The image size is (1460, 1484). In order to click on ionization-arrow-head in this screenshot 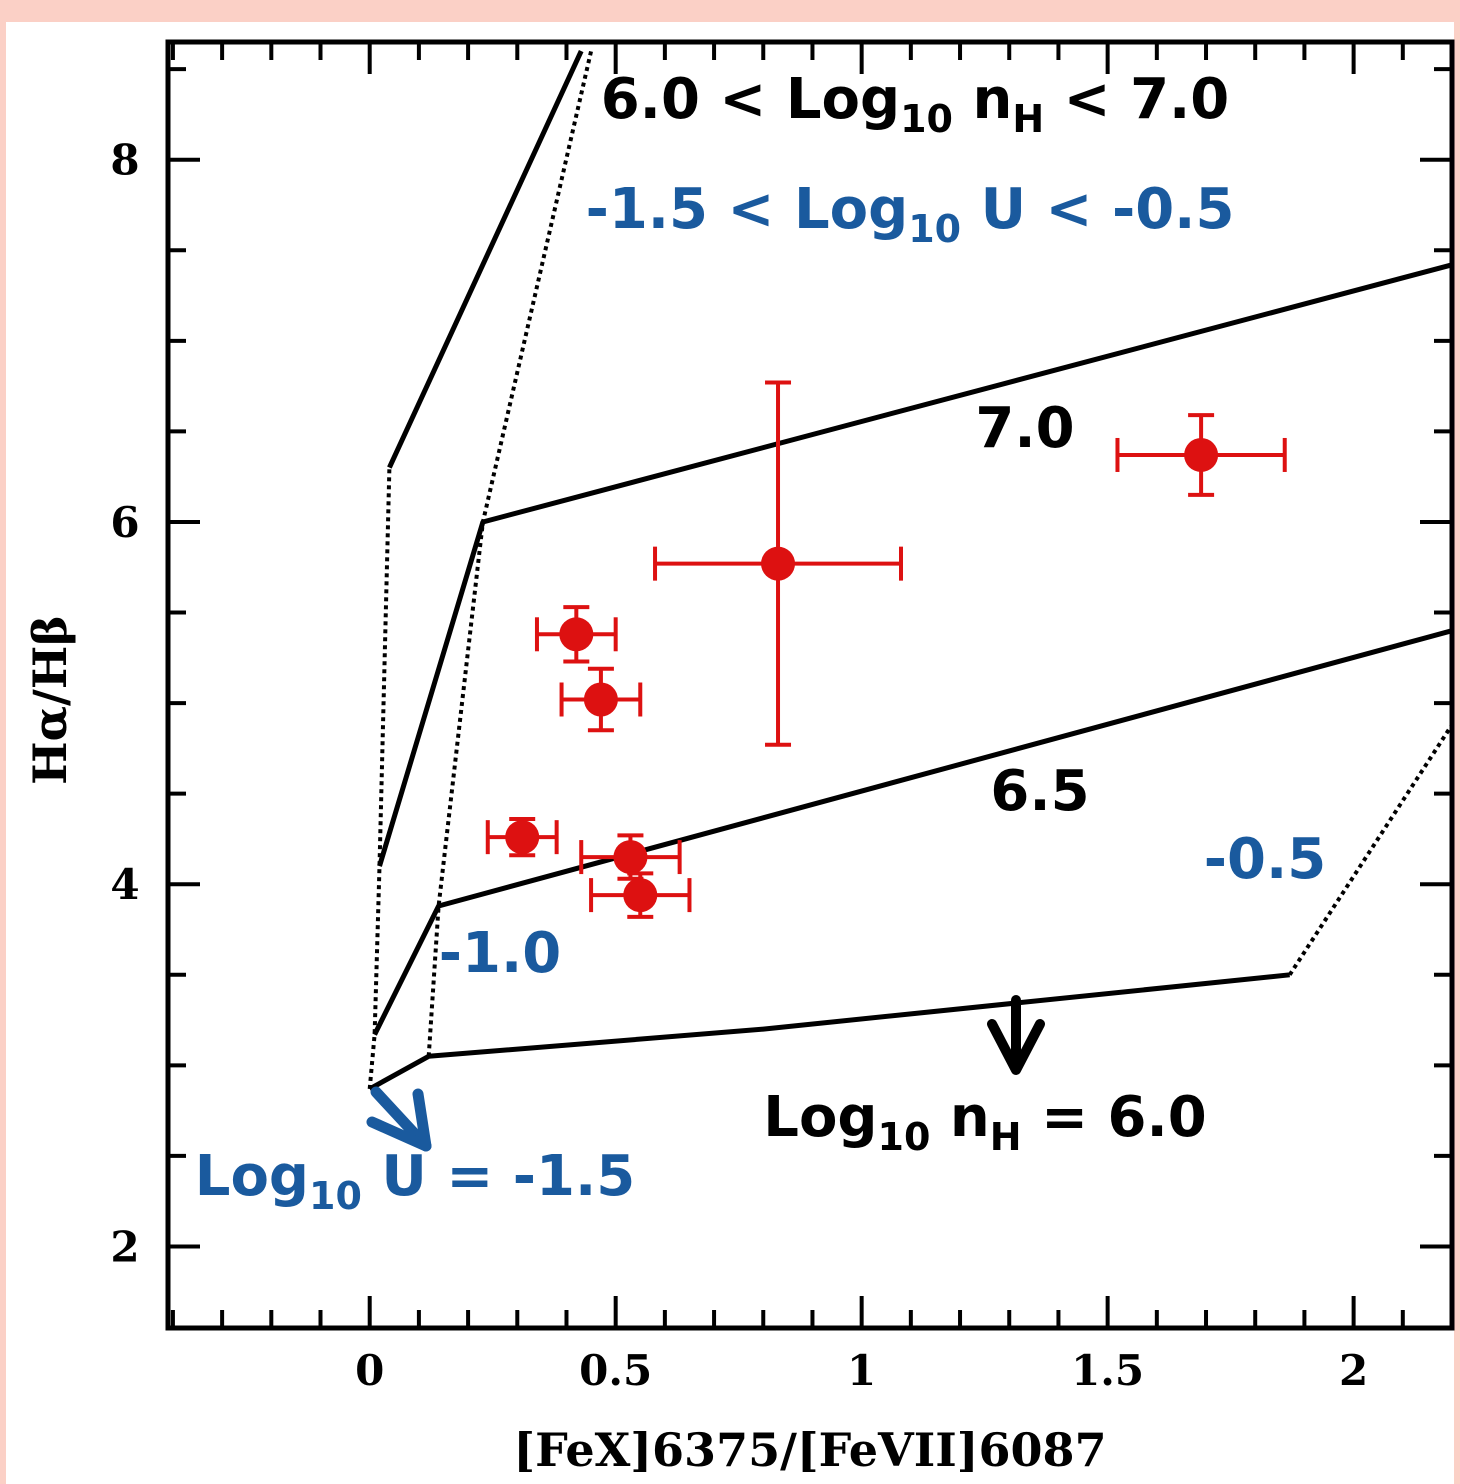, I will do `click(399, 1120)`.